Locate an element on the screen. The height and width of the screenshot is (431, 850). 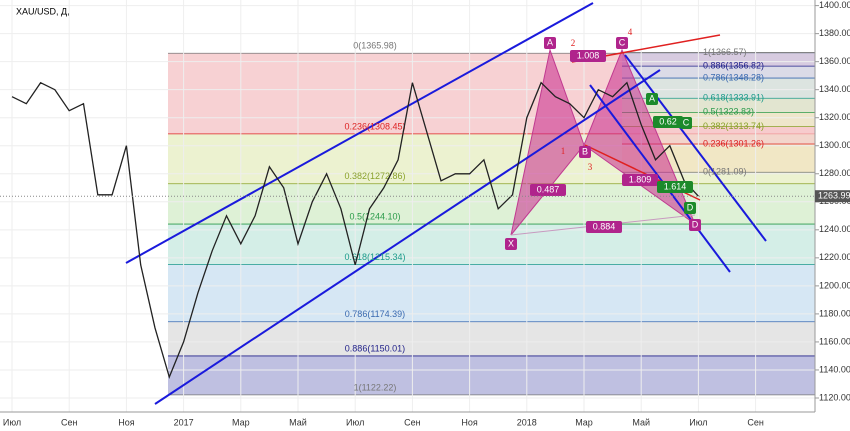
y-tick-label: 1380.00 is located at coordinates (834, 33).